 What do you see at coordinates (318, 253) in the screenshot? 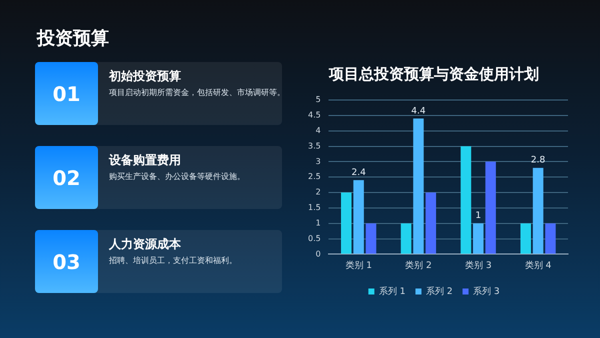
I see `y-tick-label: 0` at bounding box center [318, 253].